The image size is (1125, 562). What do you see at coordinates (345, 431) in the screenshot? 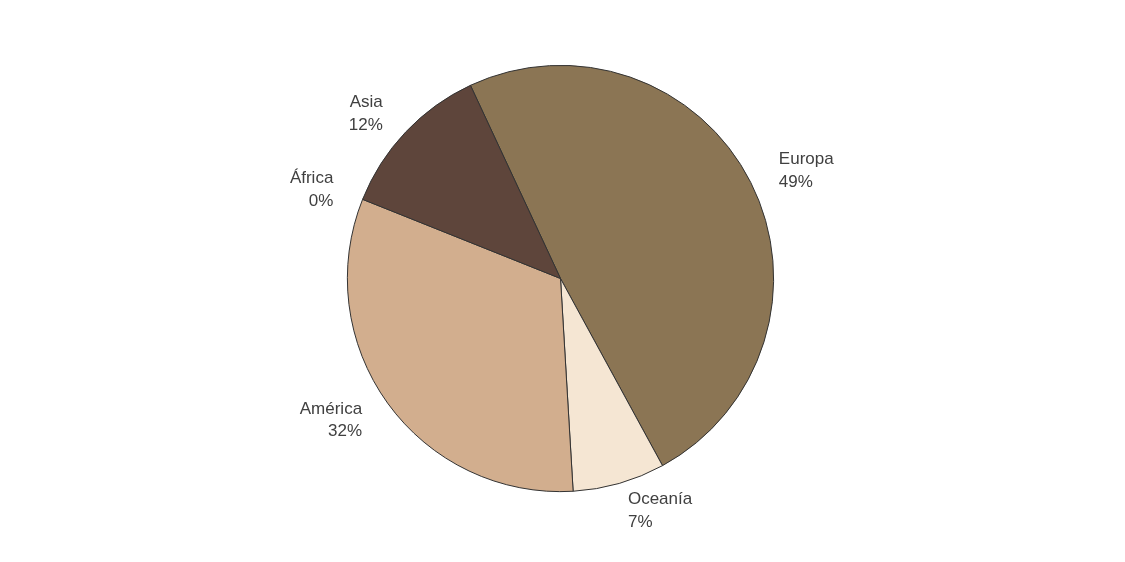
I see `data-label: 32%` at bounding box center [345, 431].